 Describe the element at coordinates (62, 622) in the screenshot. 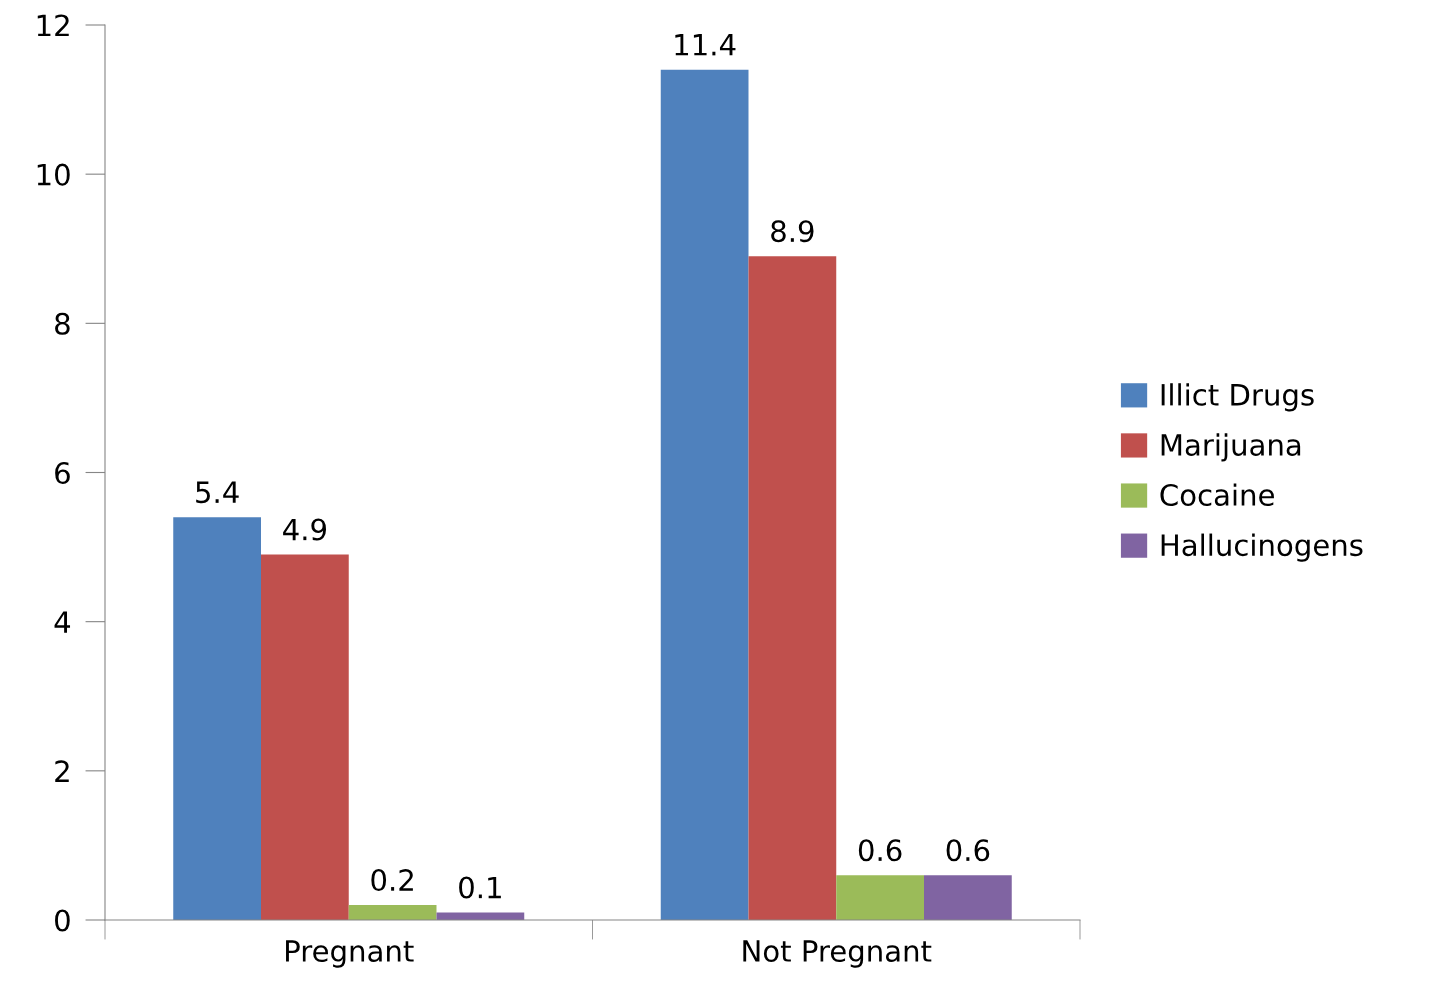

I see `y-tick-label: 4` at that location.